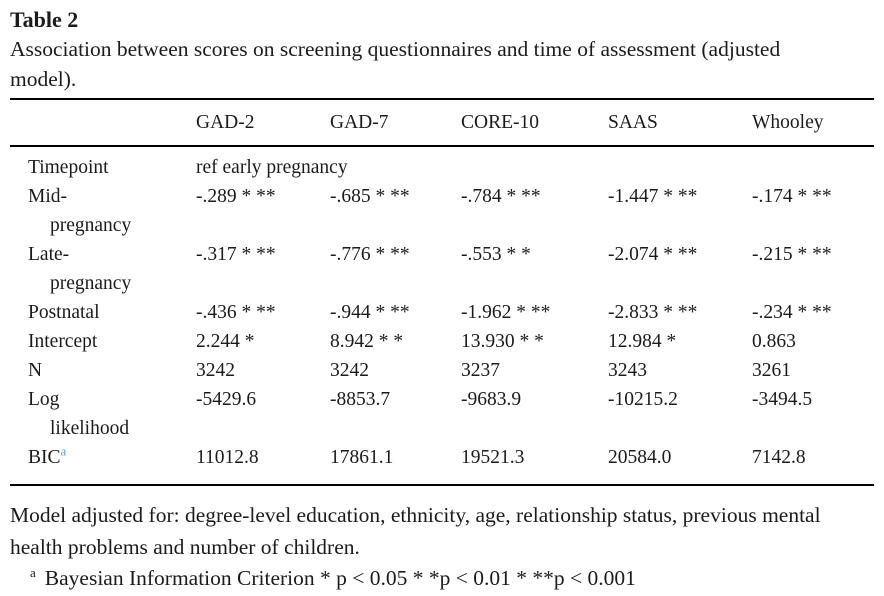 The height and width of the screenshot is (596, 884). What do you see at coordinates (79, 414) in the screenshot?
I see `row-label: Log likelihood` at bounding box center [79, 414].